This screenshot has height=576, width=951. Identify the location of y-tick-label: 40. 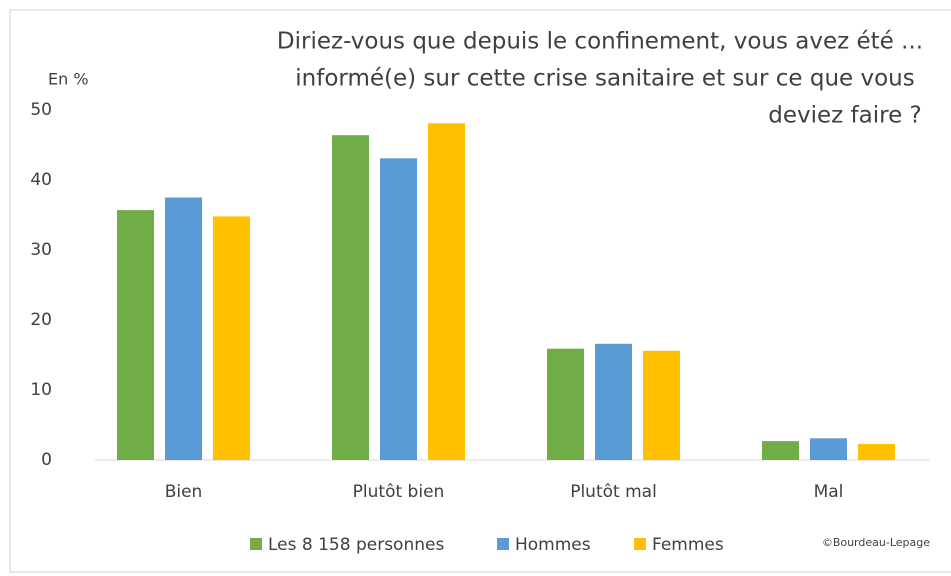
(41, 180).